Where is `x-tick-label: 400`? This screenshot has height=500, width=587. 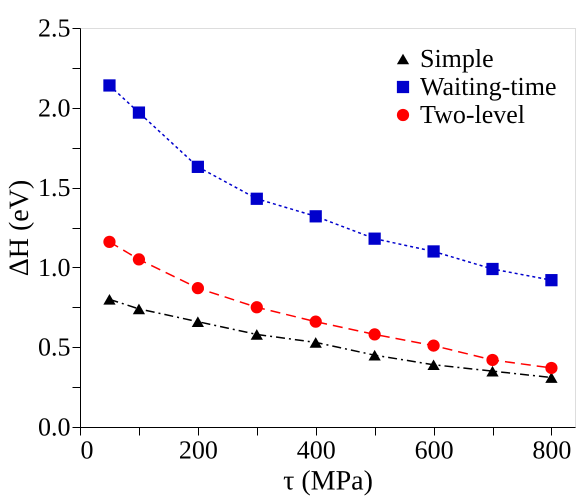 x-tick-label: 400 is located at coordinates (316, 450).